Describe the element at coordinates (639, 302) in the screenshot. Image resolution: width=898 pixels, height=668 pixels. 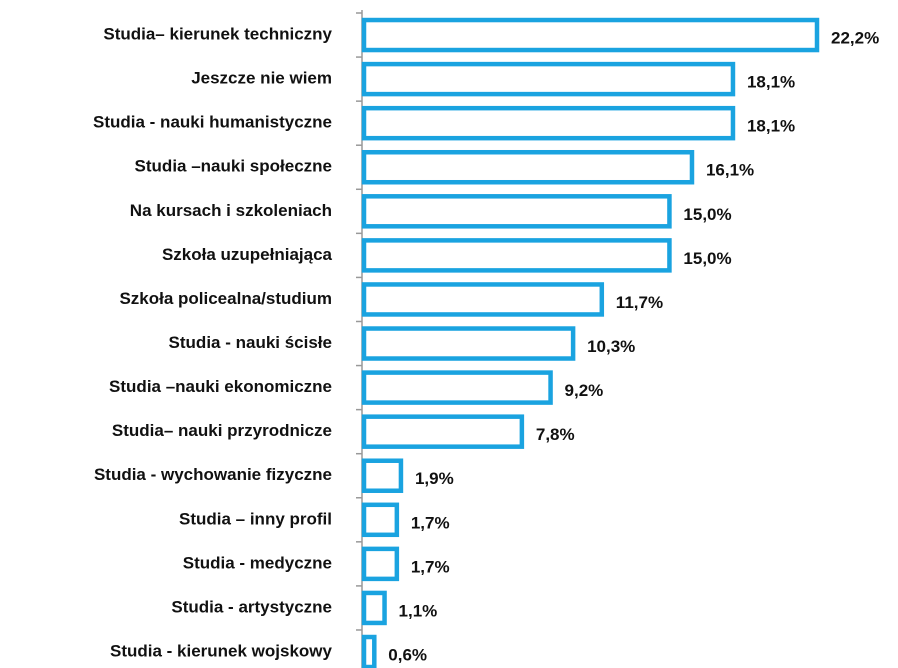
I see `value-label: 11,7%` at that location.